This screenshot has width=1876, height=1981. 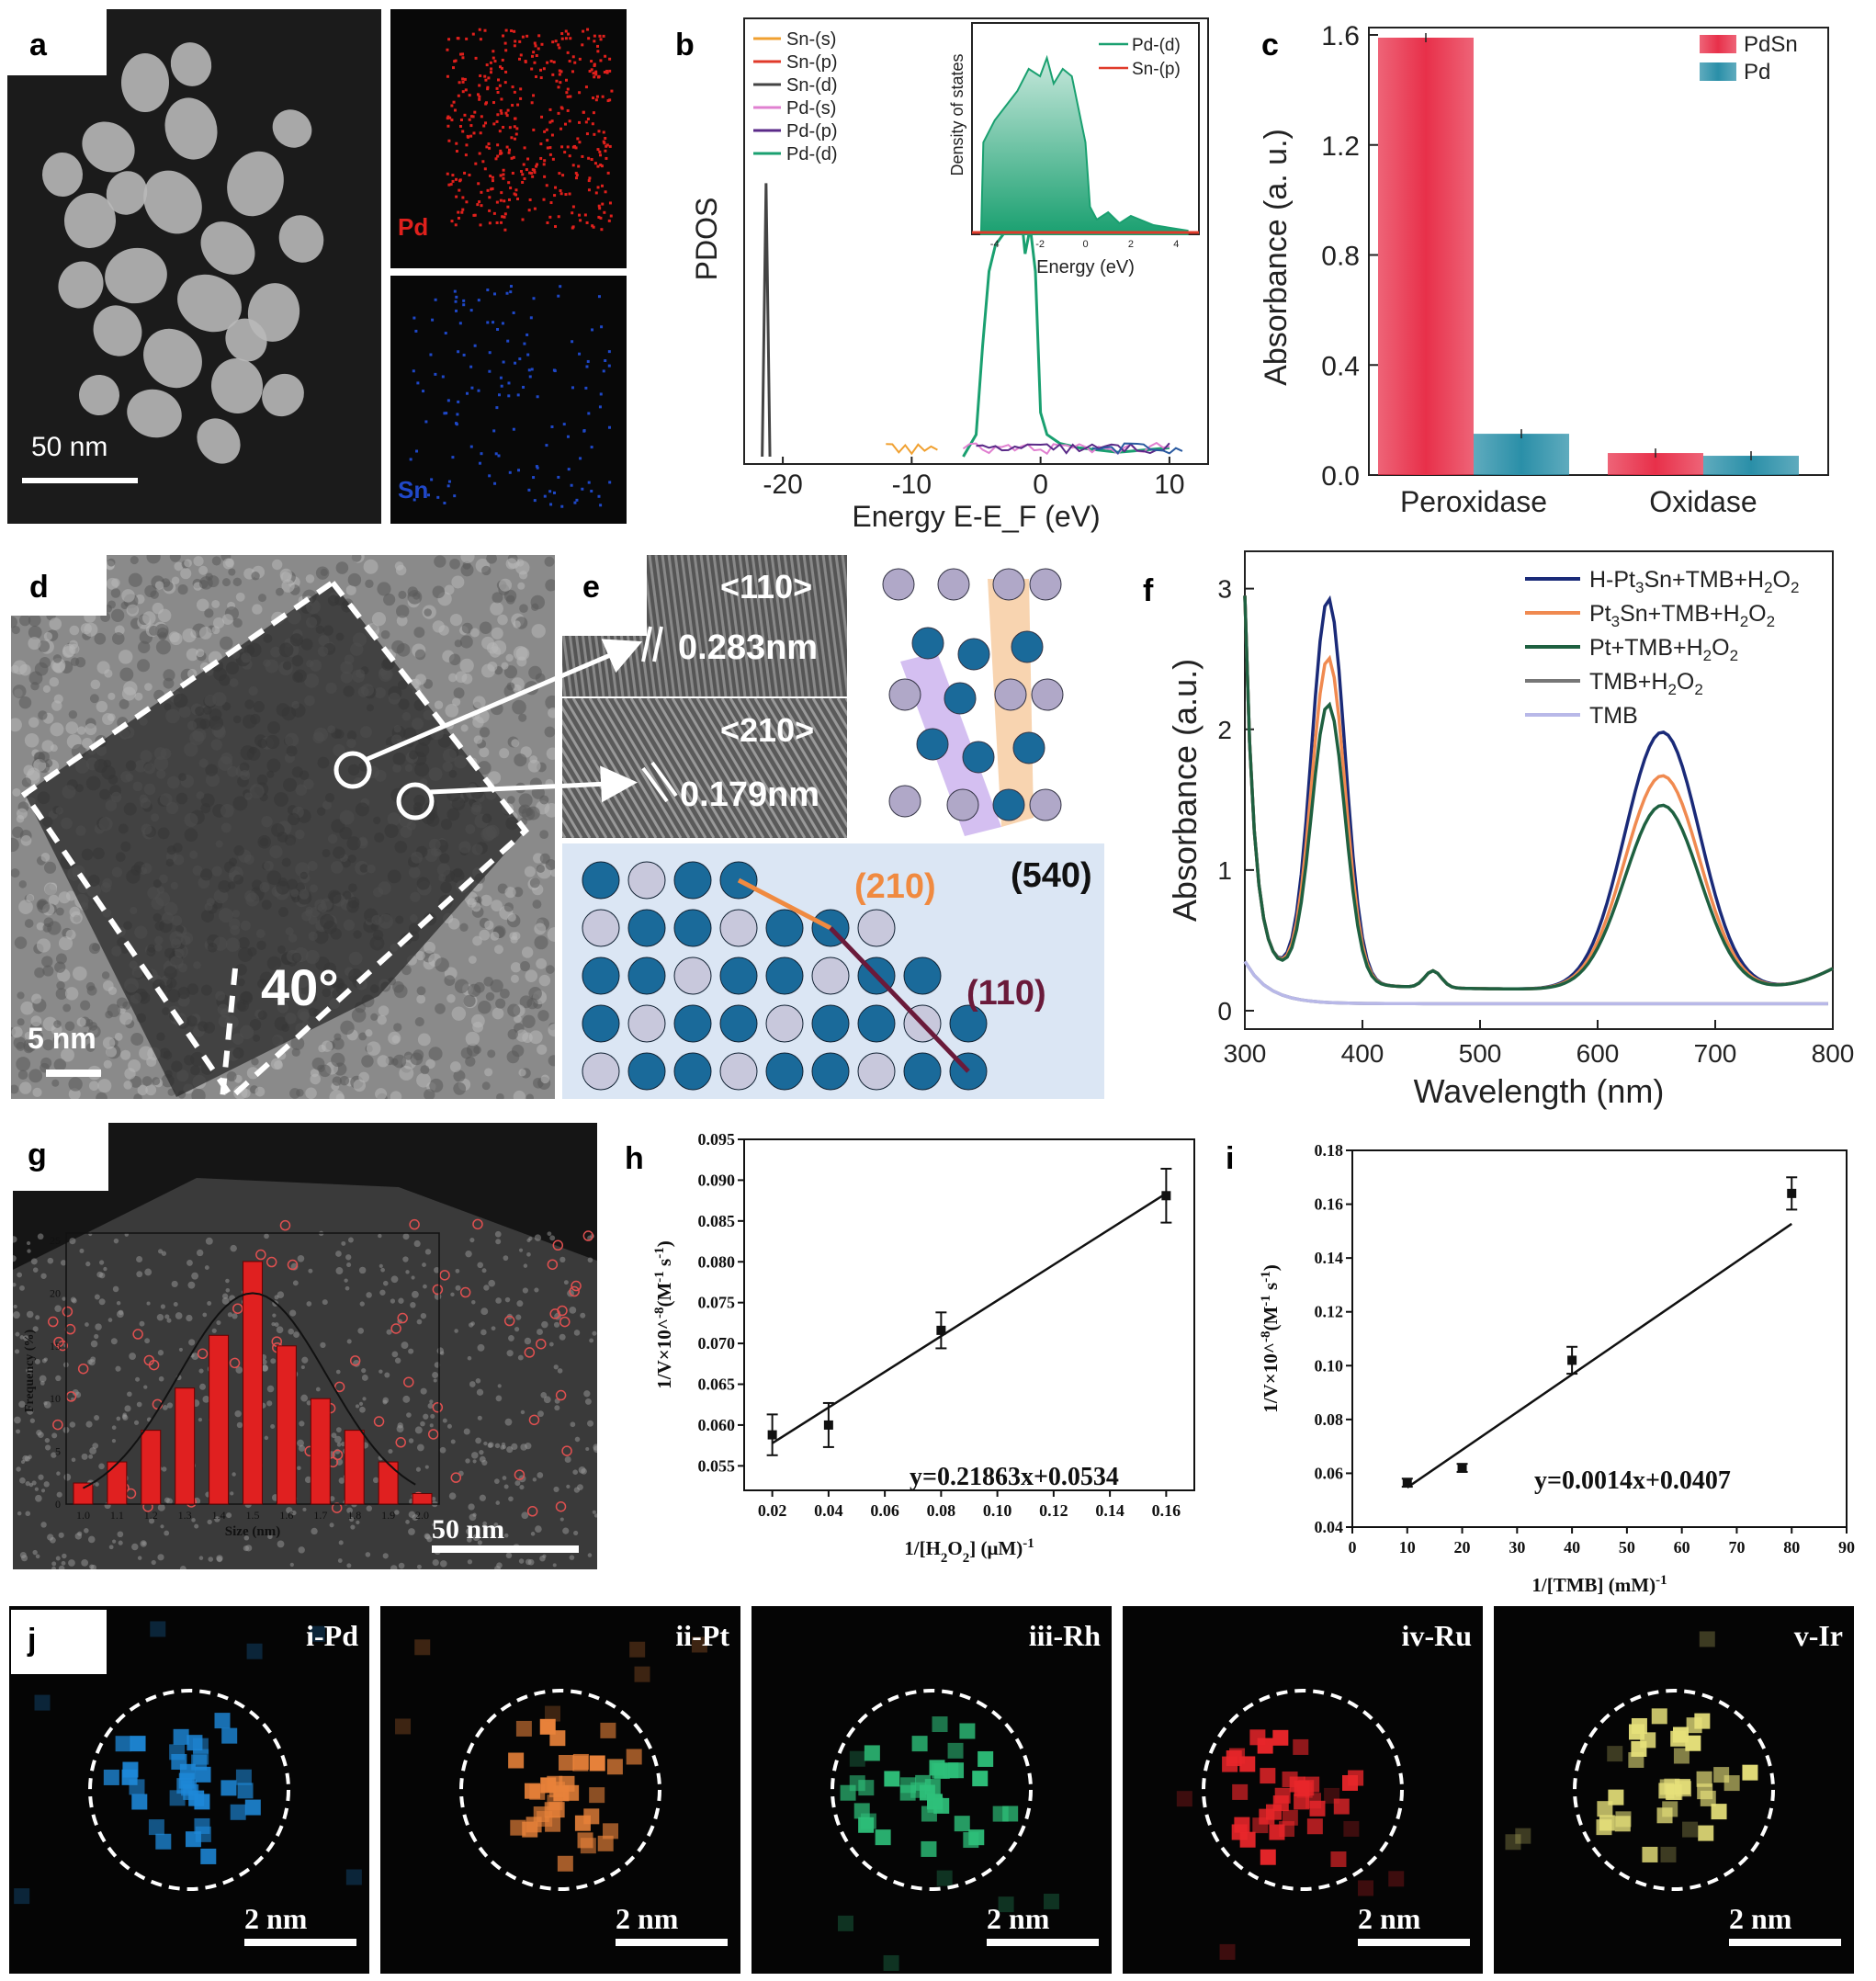 I want to click on crystal-unit-cell, so click(x=973, y=702).